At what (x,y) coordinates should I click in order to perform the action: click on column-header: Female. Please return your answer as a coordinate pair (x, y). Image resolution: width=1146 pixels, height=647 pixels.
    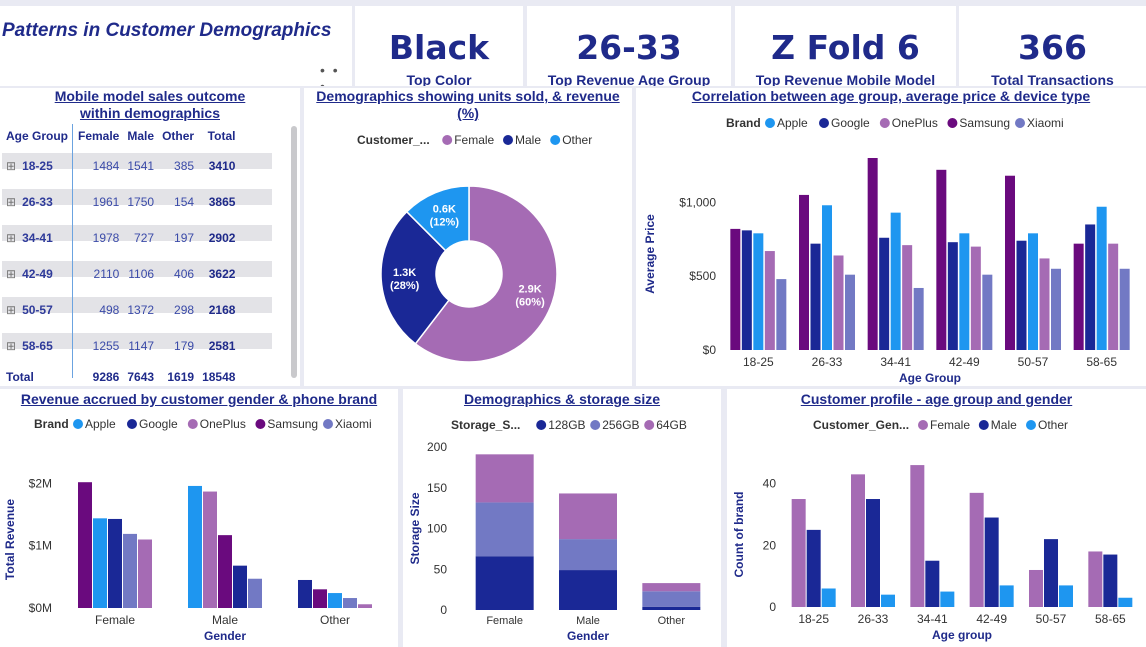
    Looking at the image, I should click on (99, 136).